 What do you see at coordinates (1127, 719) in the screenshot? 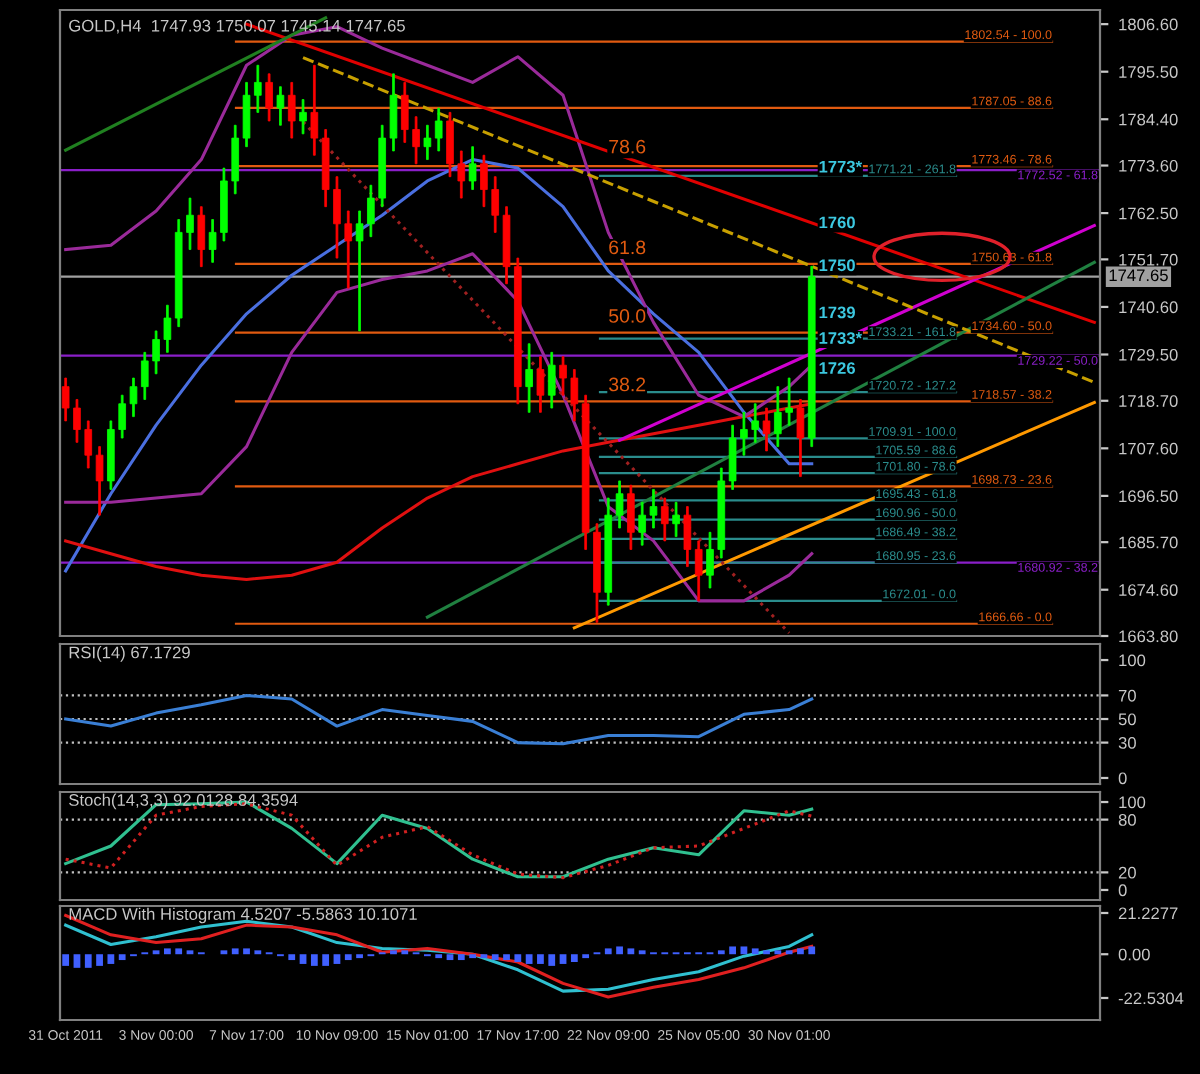
I see `y-tick-label: 50` at bounding box center [1127, 719].